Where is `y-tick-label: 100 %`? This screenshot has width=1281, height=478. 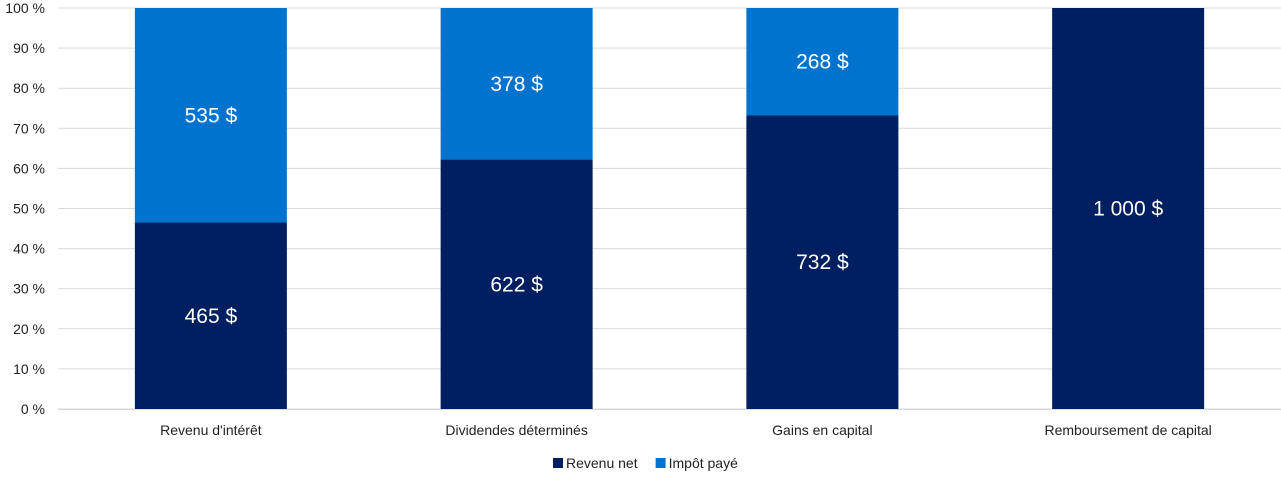
y-tick-label: 100 % is located at coordinates (25, 8).